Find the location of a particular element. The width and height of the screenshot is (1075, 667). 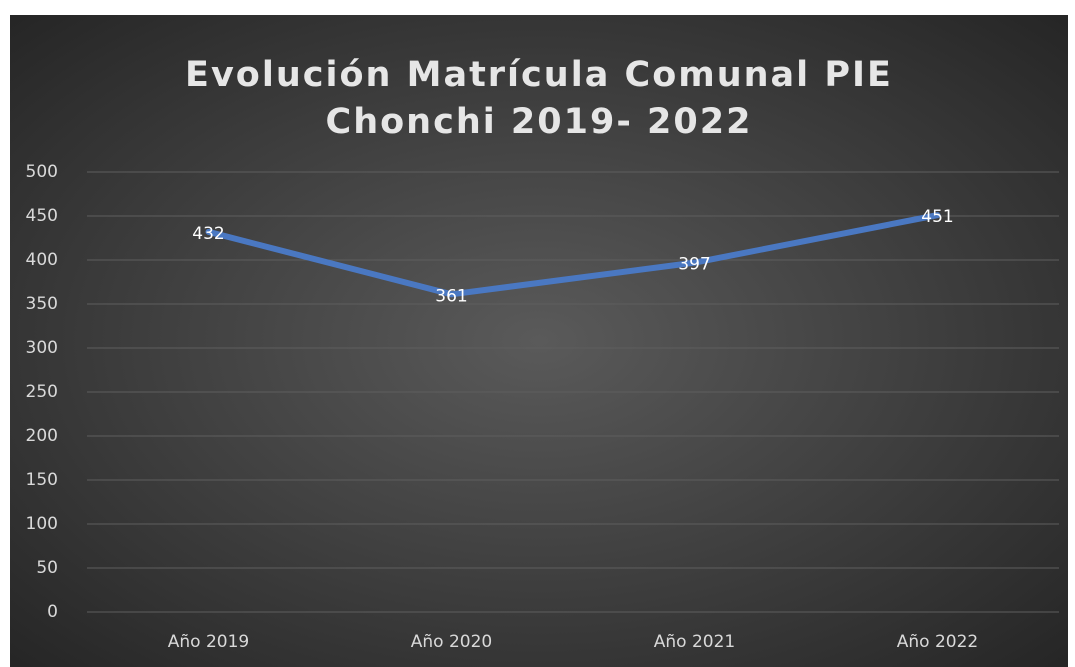

chart-title: Chonchi 2019- 2022 is located at coordinates (539, 122).